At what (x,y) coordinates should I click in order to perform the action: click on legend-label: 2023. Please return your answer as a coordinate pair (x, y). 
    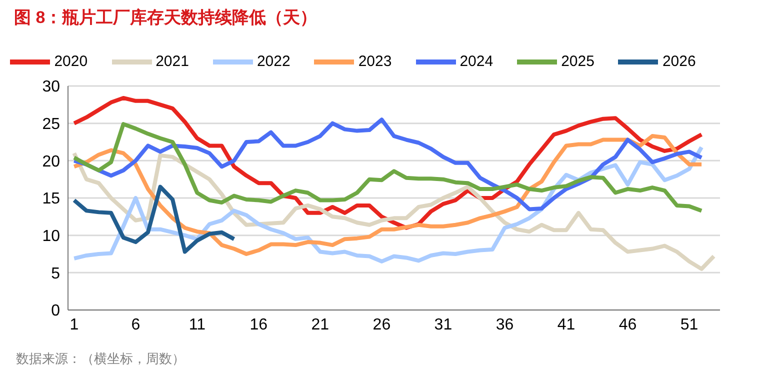
    Looking at the image, I should click on (375, 61).